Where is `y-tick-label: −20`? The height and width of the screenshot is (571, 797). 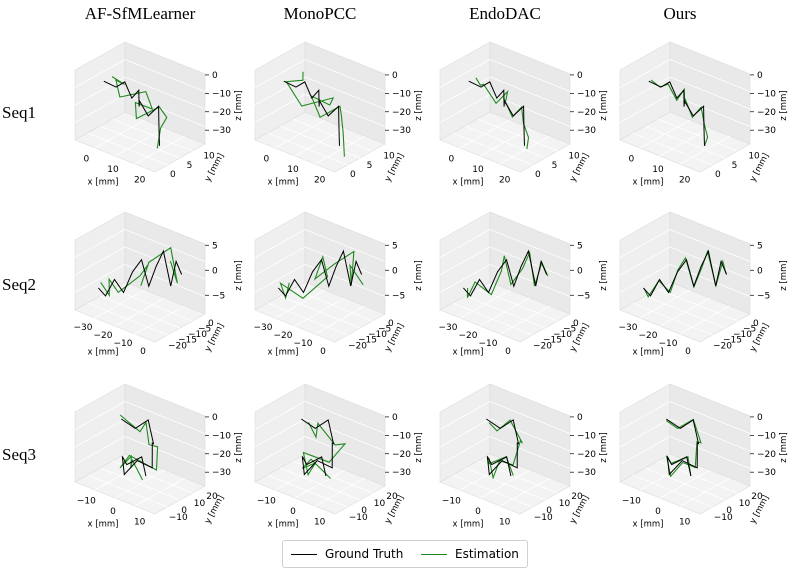
y-tick-label: −20 is located at coordinates (542, 346).